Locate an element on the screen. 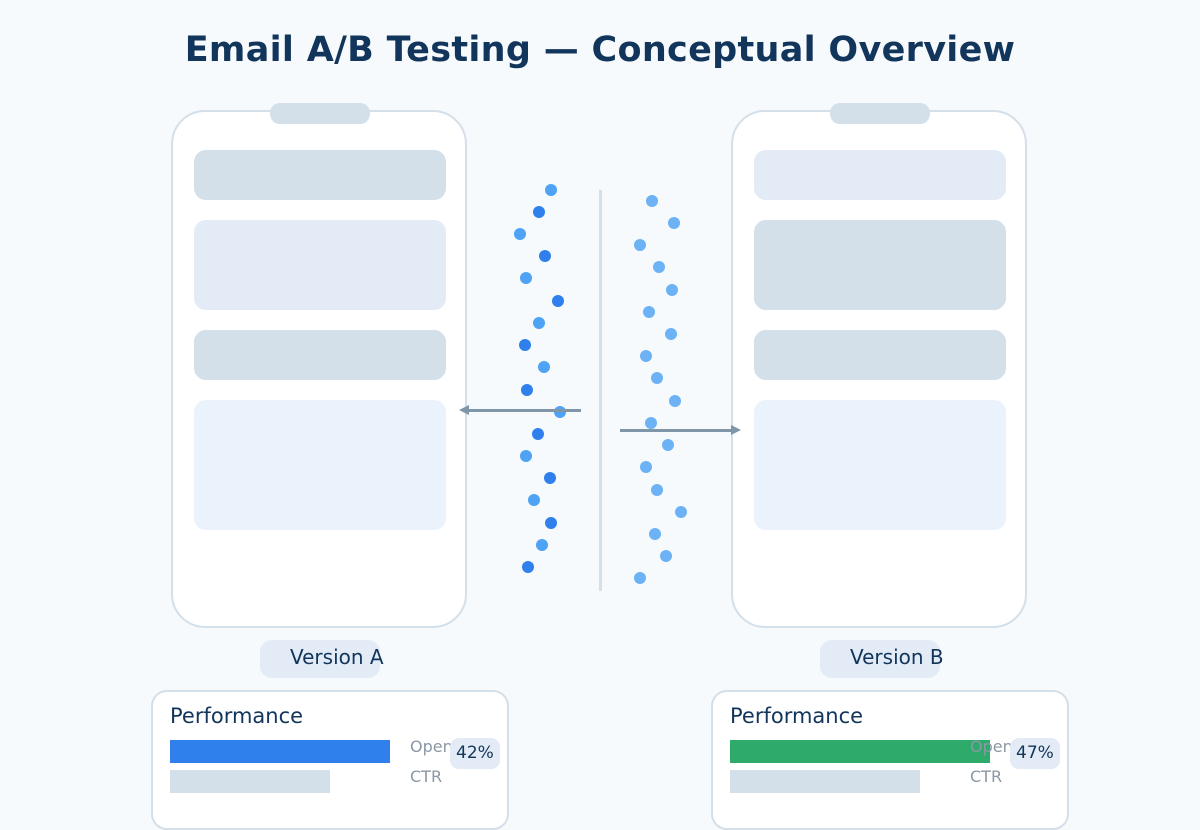 This screenshot has height=830, width=1200. version-a-label: Version A is located at coordinates (337, 657).